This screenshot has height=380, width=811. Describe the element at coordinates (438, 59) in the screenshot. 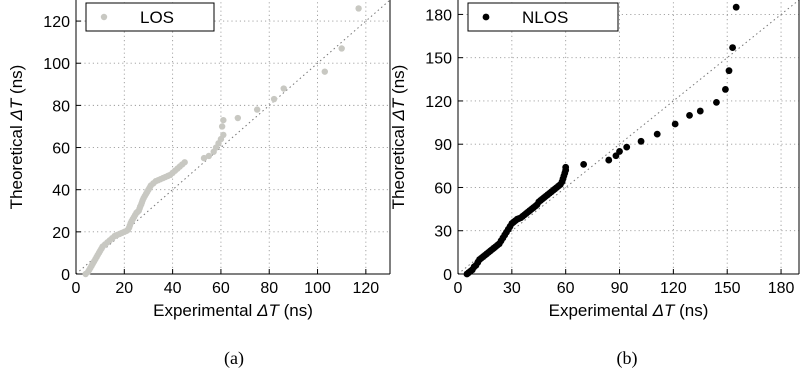

I see `y-tick-label: 150` at that location.